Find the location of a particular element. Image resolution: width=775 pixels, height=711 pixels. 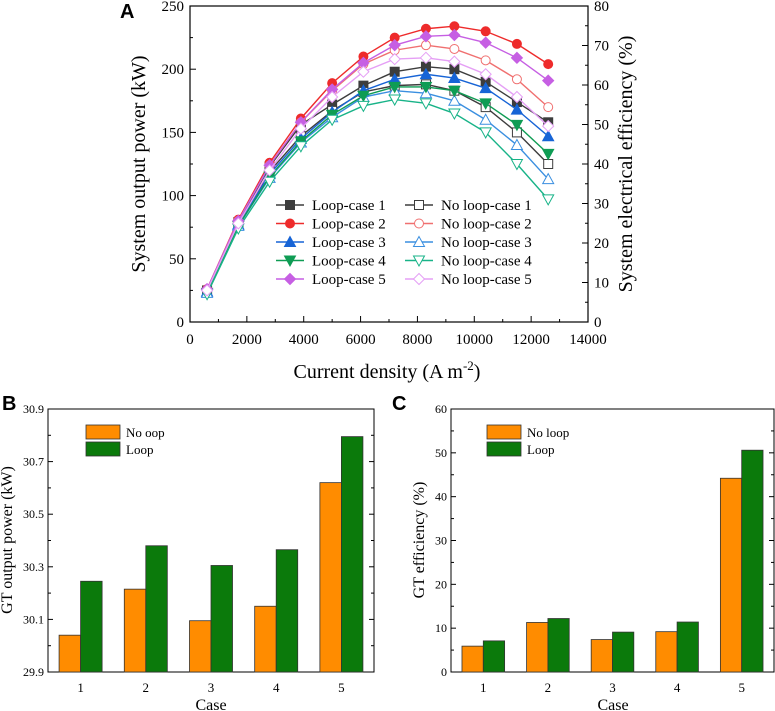

legend: No oop Loop is located at coordinates (125, 440).